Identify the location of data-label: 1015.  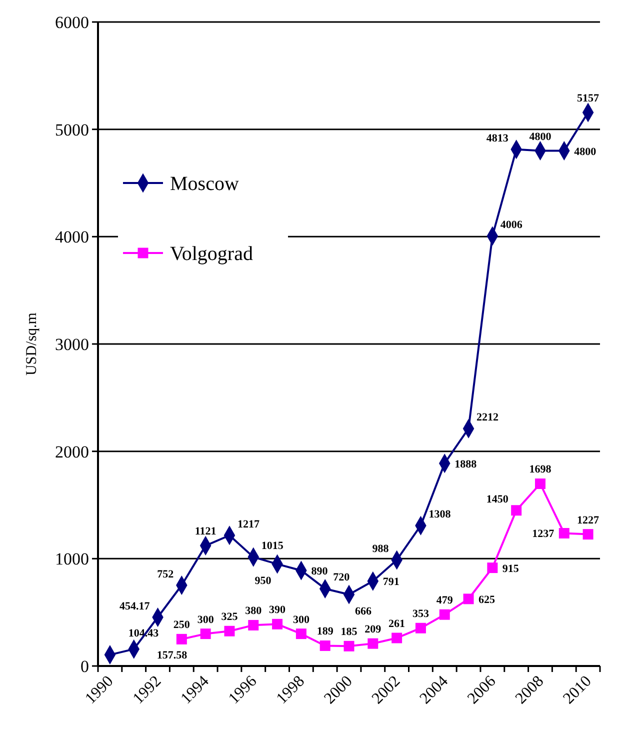
(272, 546).